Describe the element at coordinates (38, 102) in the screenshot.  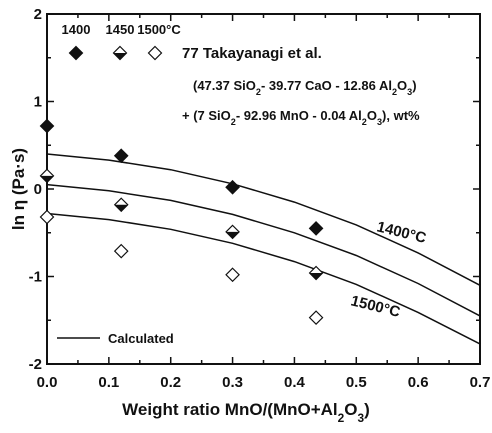
I see `y-tick-label: 1` at that location.